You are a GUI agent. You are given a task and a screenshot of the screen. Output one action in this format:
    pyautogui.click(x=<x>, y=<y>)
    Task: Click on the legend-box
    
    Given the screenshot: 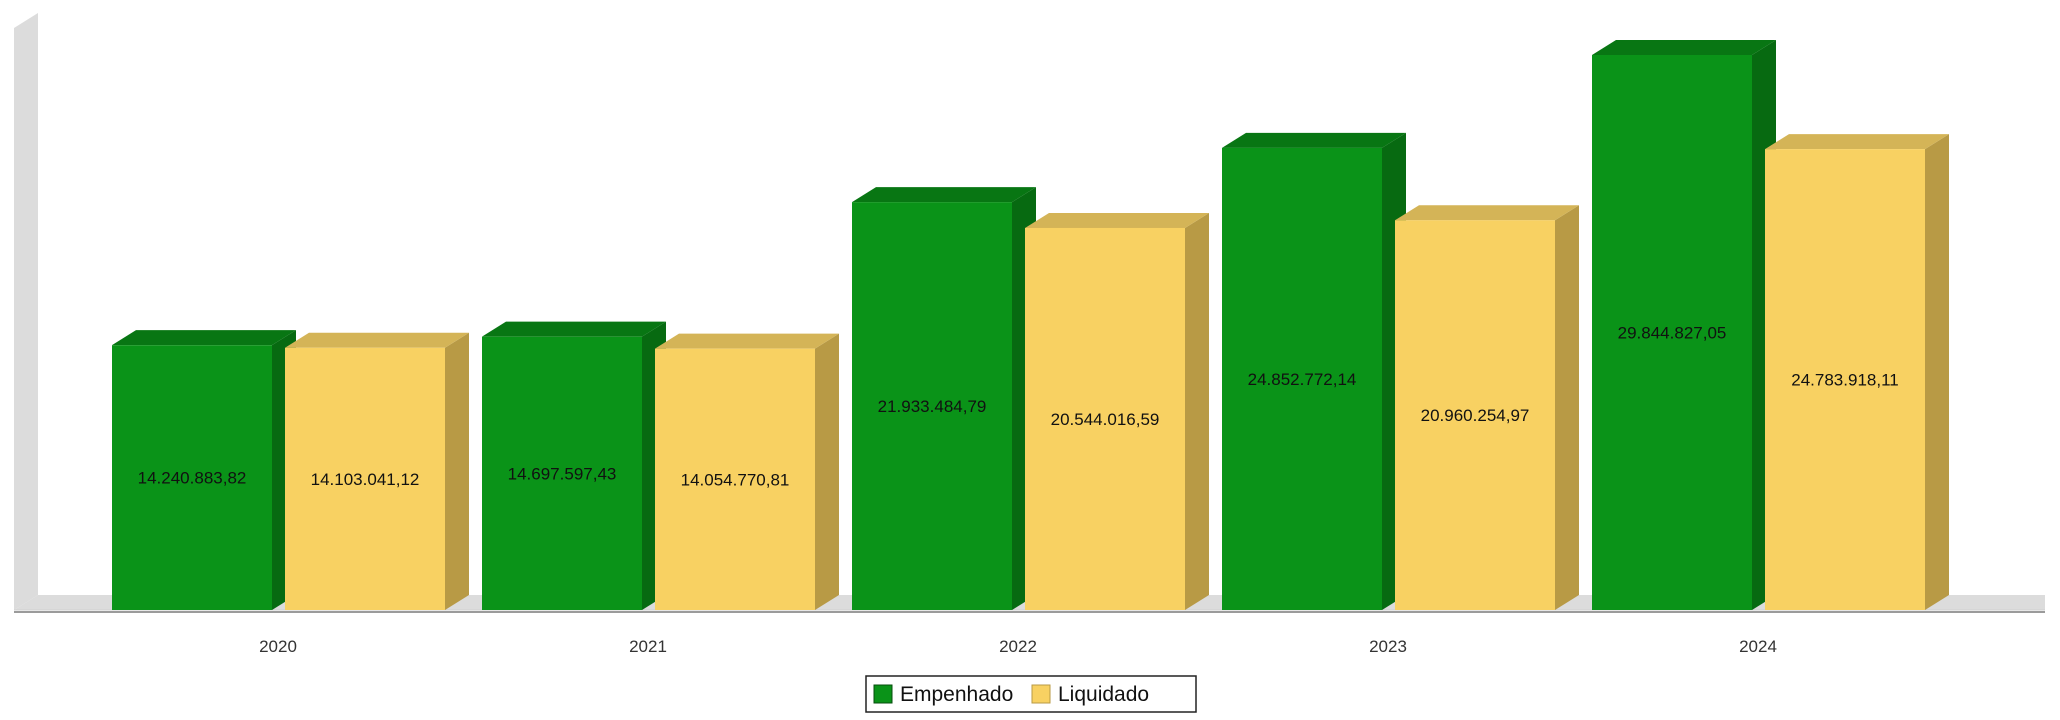 What is the action you would take?
    pyautogui.click(x=1031, y=694)
    